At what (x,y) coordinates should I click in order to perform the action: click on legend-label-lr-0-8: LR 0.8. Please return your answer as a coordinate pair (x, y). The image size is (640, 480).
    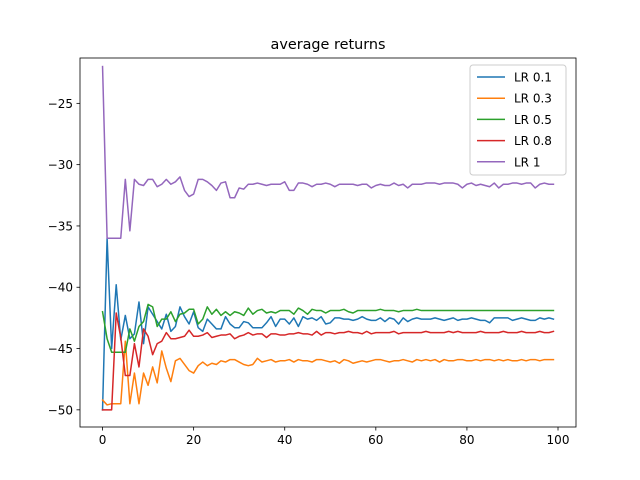
    Looking at the image, I should click on (533, 141).